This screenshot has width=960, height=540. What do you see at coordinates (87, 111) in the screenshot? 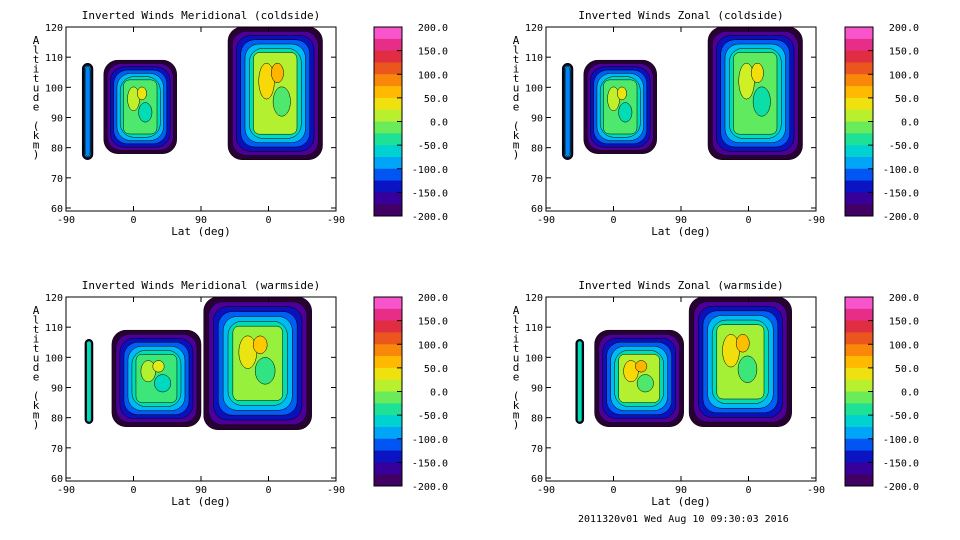
I see `contour-fill` at bounding box center [87, 111].